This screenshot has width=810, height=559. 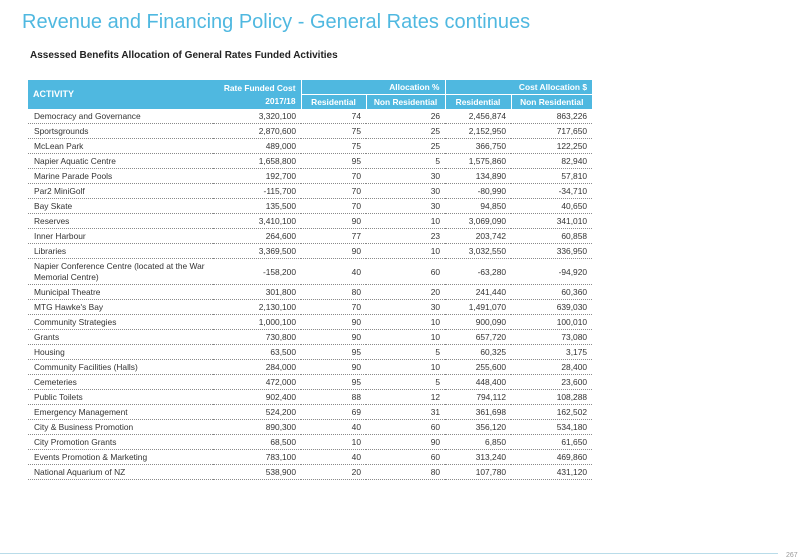 I want to click on residential-cost-cell: 2,456,874, so click(x=478, y=116).